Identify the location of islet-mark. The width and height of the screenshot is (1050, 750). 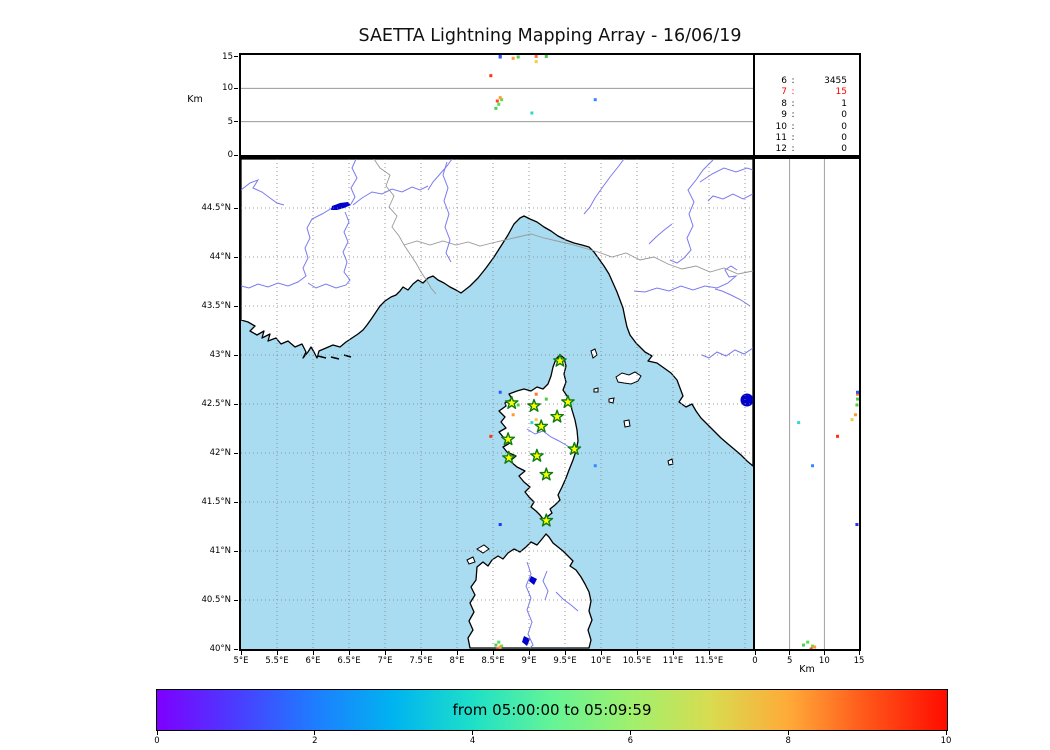
(322, 357).